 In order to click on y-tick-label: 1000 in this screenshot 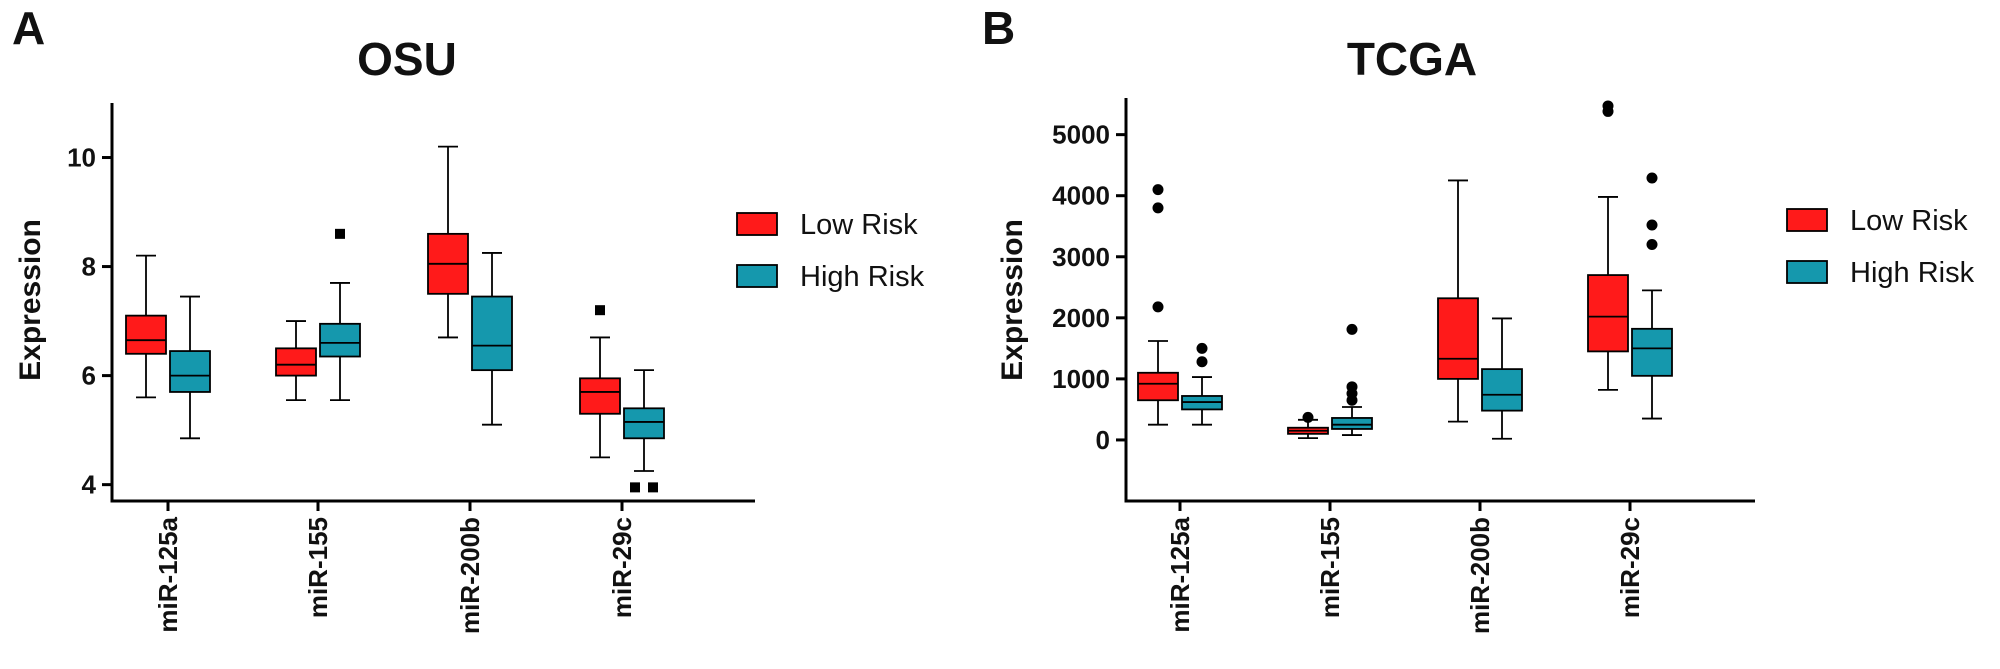, I will do `click(1081, 379)`.